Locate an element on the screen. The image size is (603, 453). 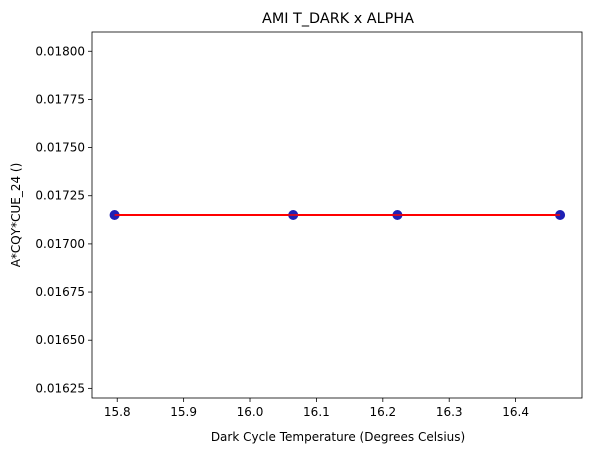
y-tick-label: 0.01675 is located at coordinates (60, 292).